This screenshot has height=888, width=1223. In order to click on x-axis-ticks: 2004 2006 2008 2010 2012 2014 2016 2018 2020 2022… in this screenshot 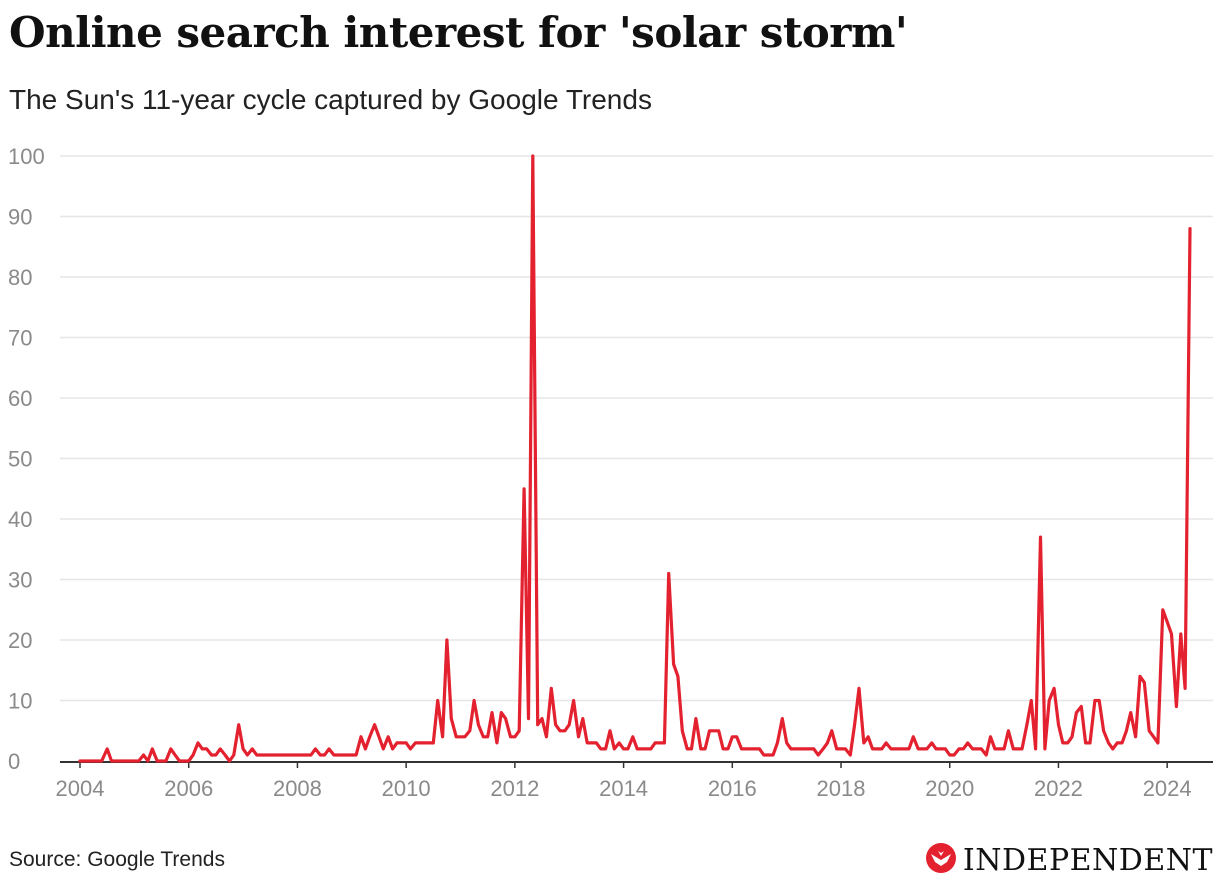, I will do `click(624, 781)`.